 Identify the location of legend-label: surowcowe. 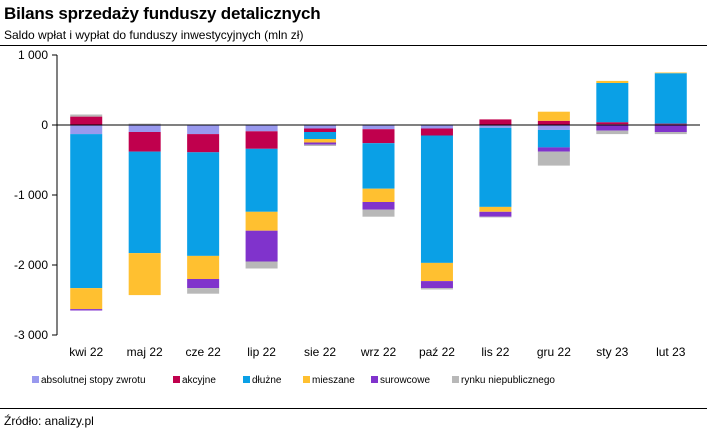
(405, 380).